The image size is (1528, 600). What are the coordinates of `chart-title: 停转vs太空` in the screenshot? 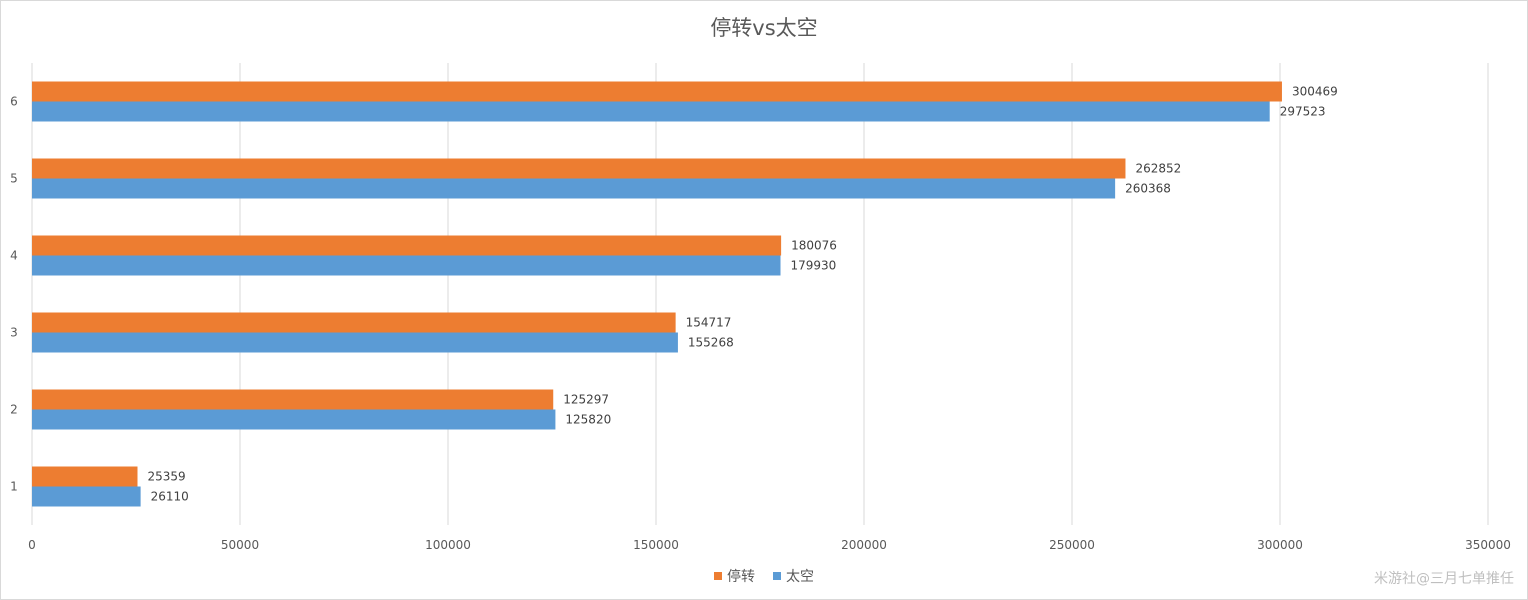 It's located at (764, 28).